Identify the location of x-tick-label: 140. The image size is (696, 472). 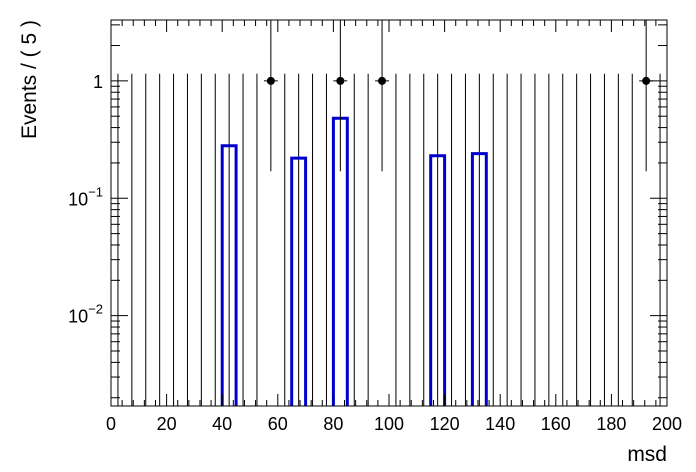
(500, 424).